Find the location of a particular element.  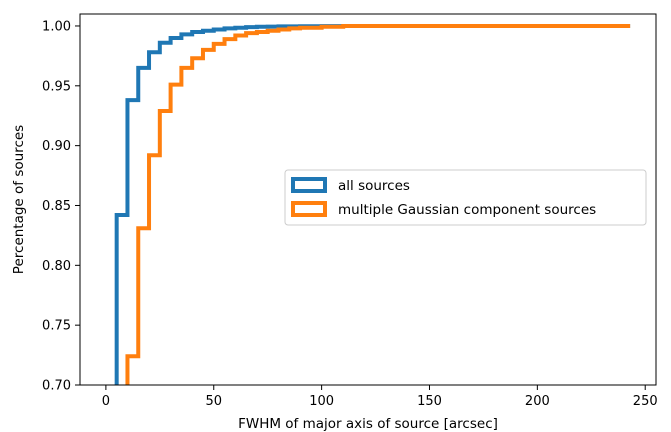

x-tick-label: 150 is located at coordinates (429, 401).